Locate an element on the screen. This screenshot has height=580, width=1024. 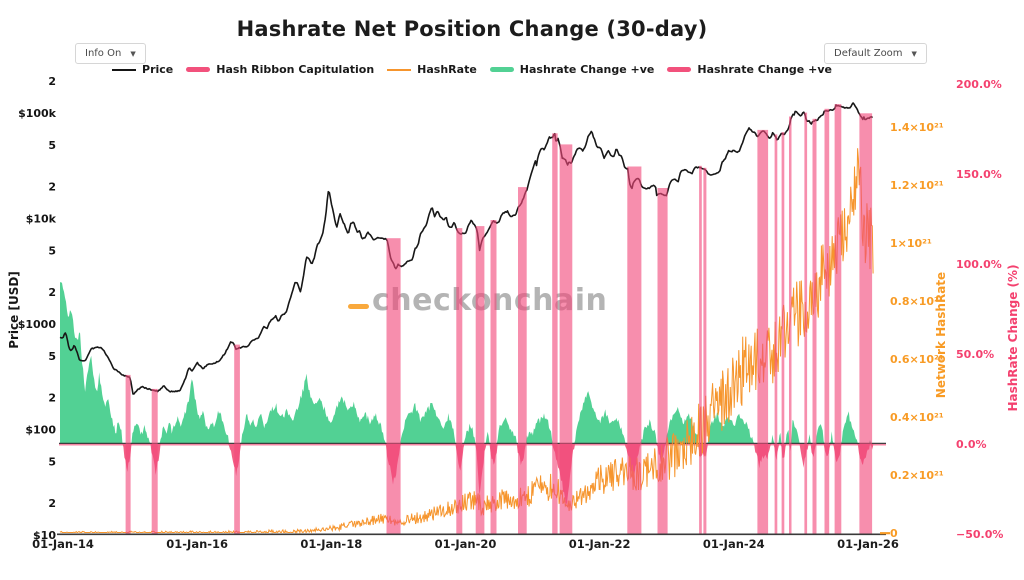
price-tick-label: $100k is located at coordinates (37, 113).